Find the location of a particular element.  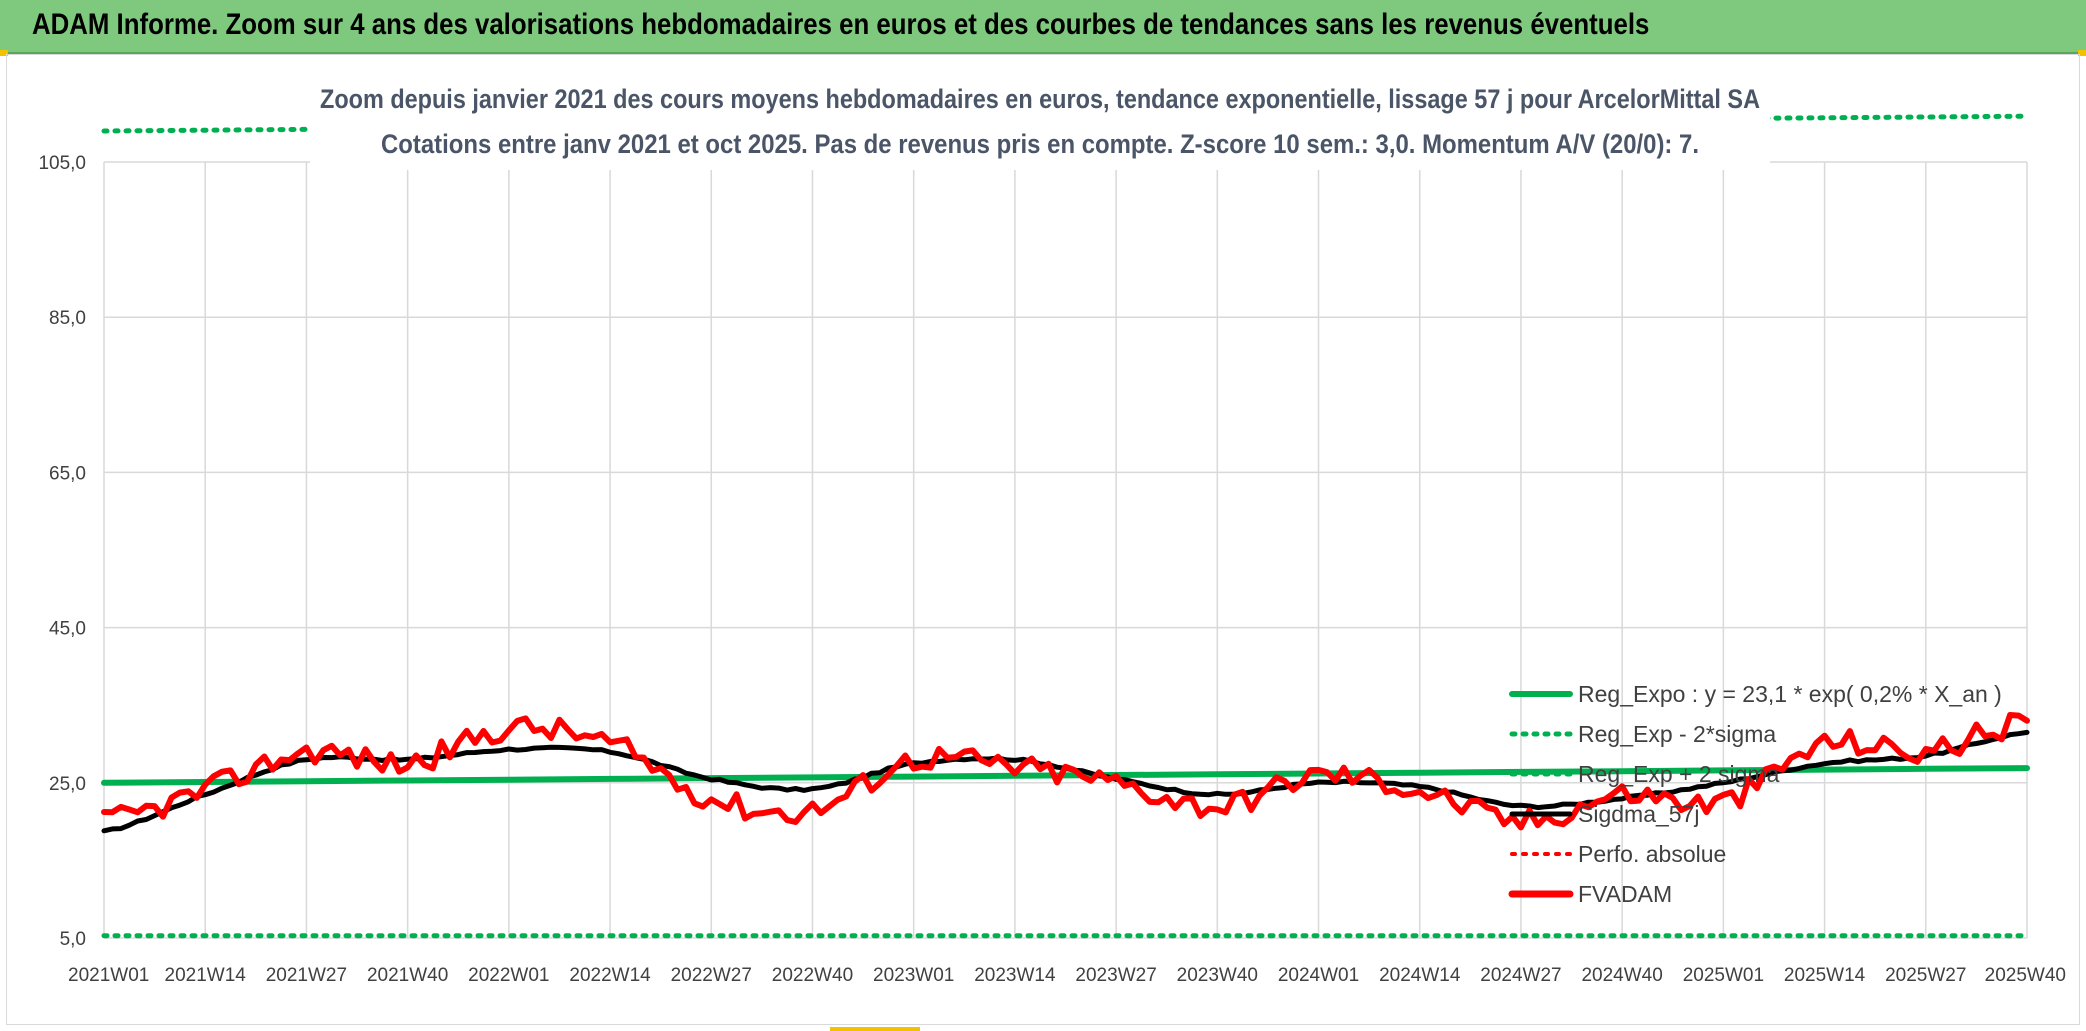

x-tick-label: 2025W27 is located at coordinates (1925, 975).